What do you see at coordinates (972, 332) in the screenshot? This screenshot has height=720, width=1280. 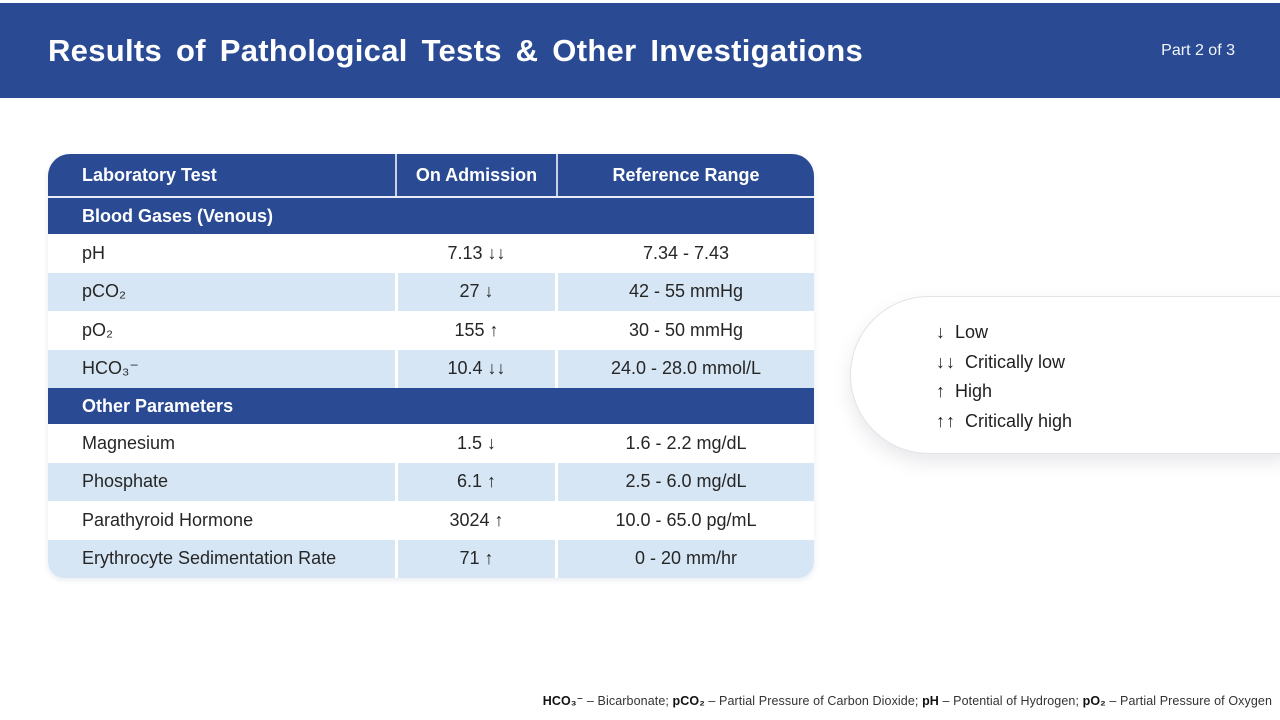 I see `legend-label: Low` at bounding box center [972, 332].